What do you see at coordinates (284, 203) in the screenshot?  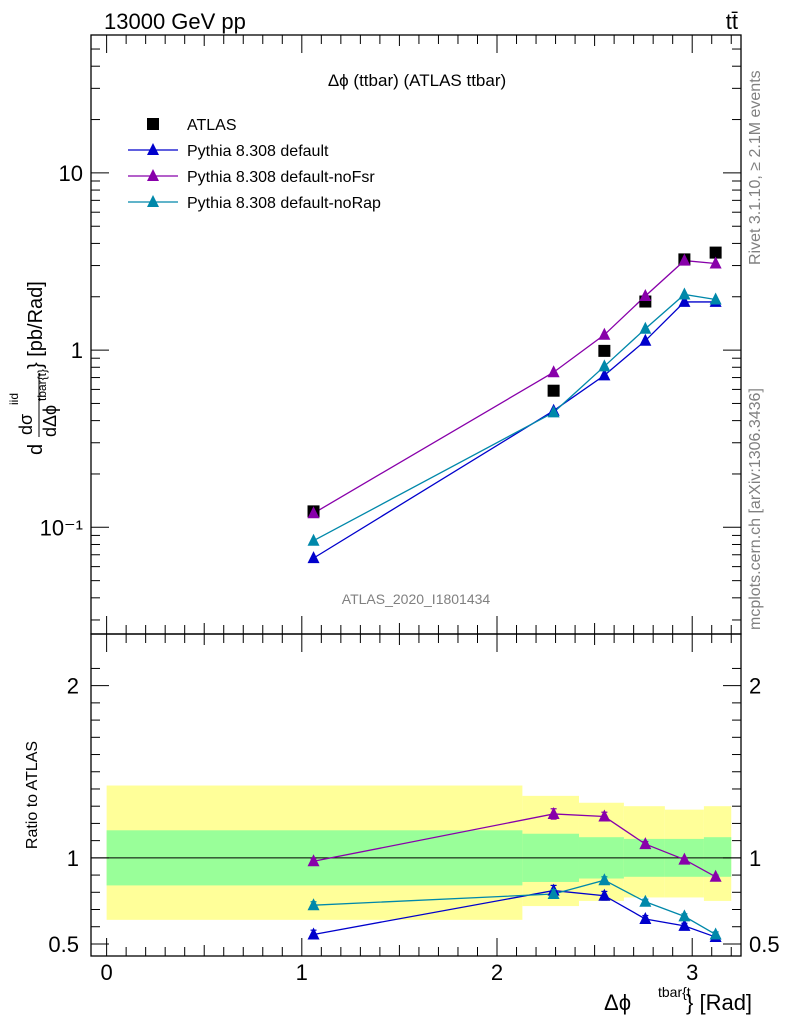 I see `legend-label: Pythia 8.308 default-noRap` at bounding box center [284, 203].